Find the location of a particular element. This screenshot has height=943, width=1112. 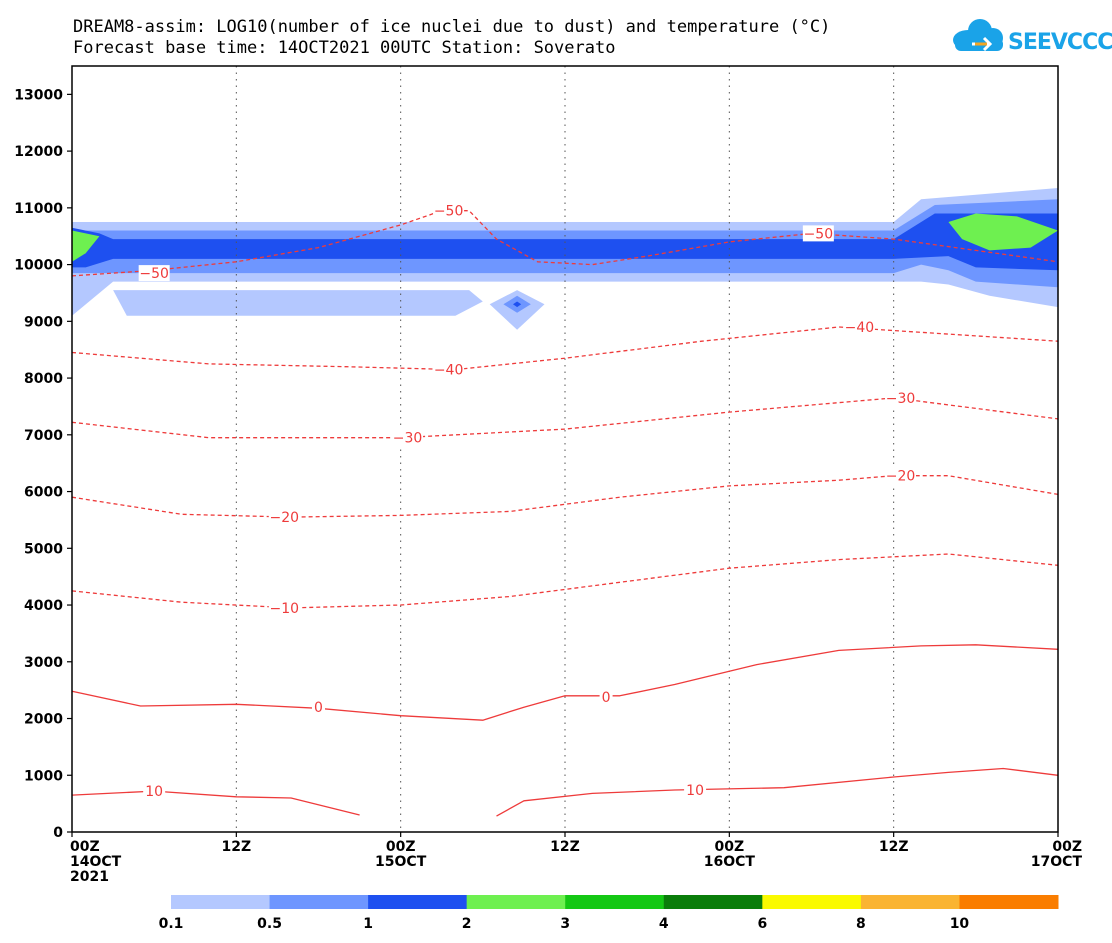

colorbar: 0.1 0.5 1 2 3 4 6 8 10 is located at coordinates (609, 913).